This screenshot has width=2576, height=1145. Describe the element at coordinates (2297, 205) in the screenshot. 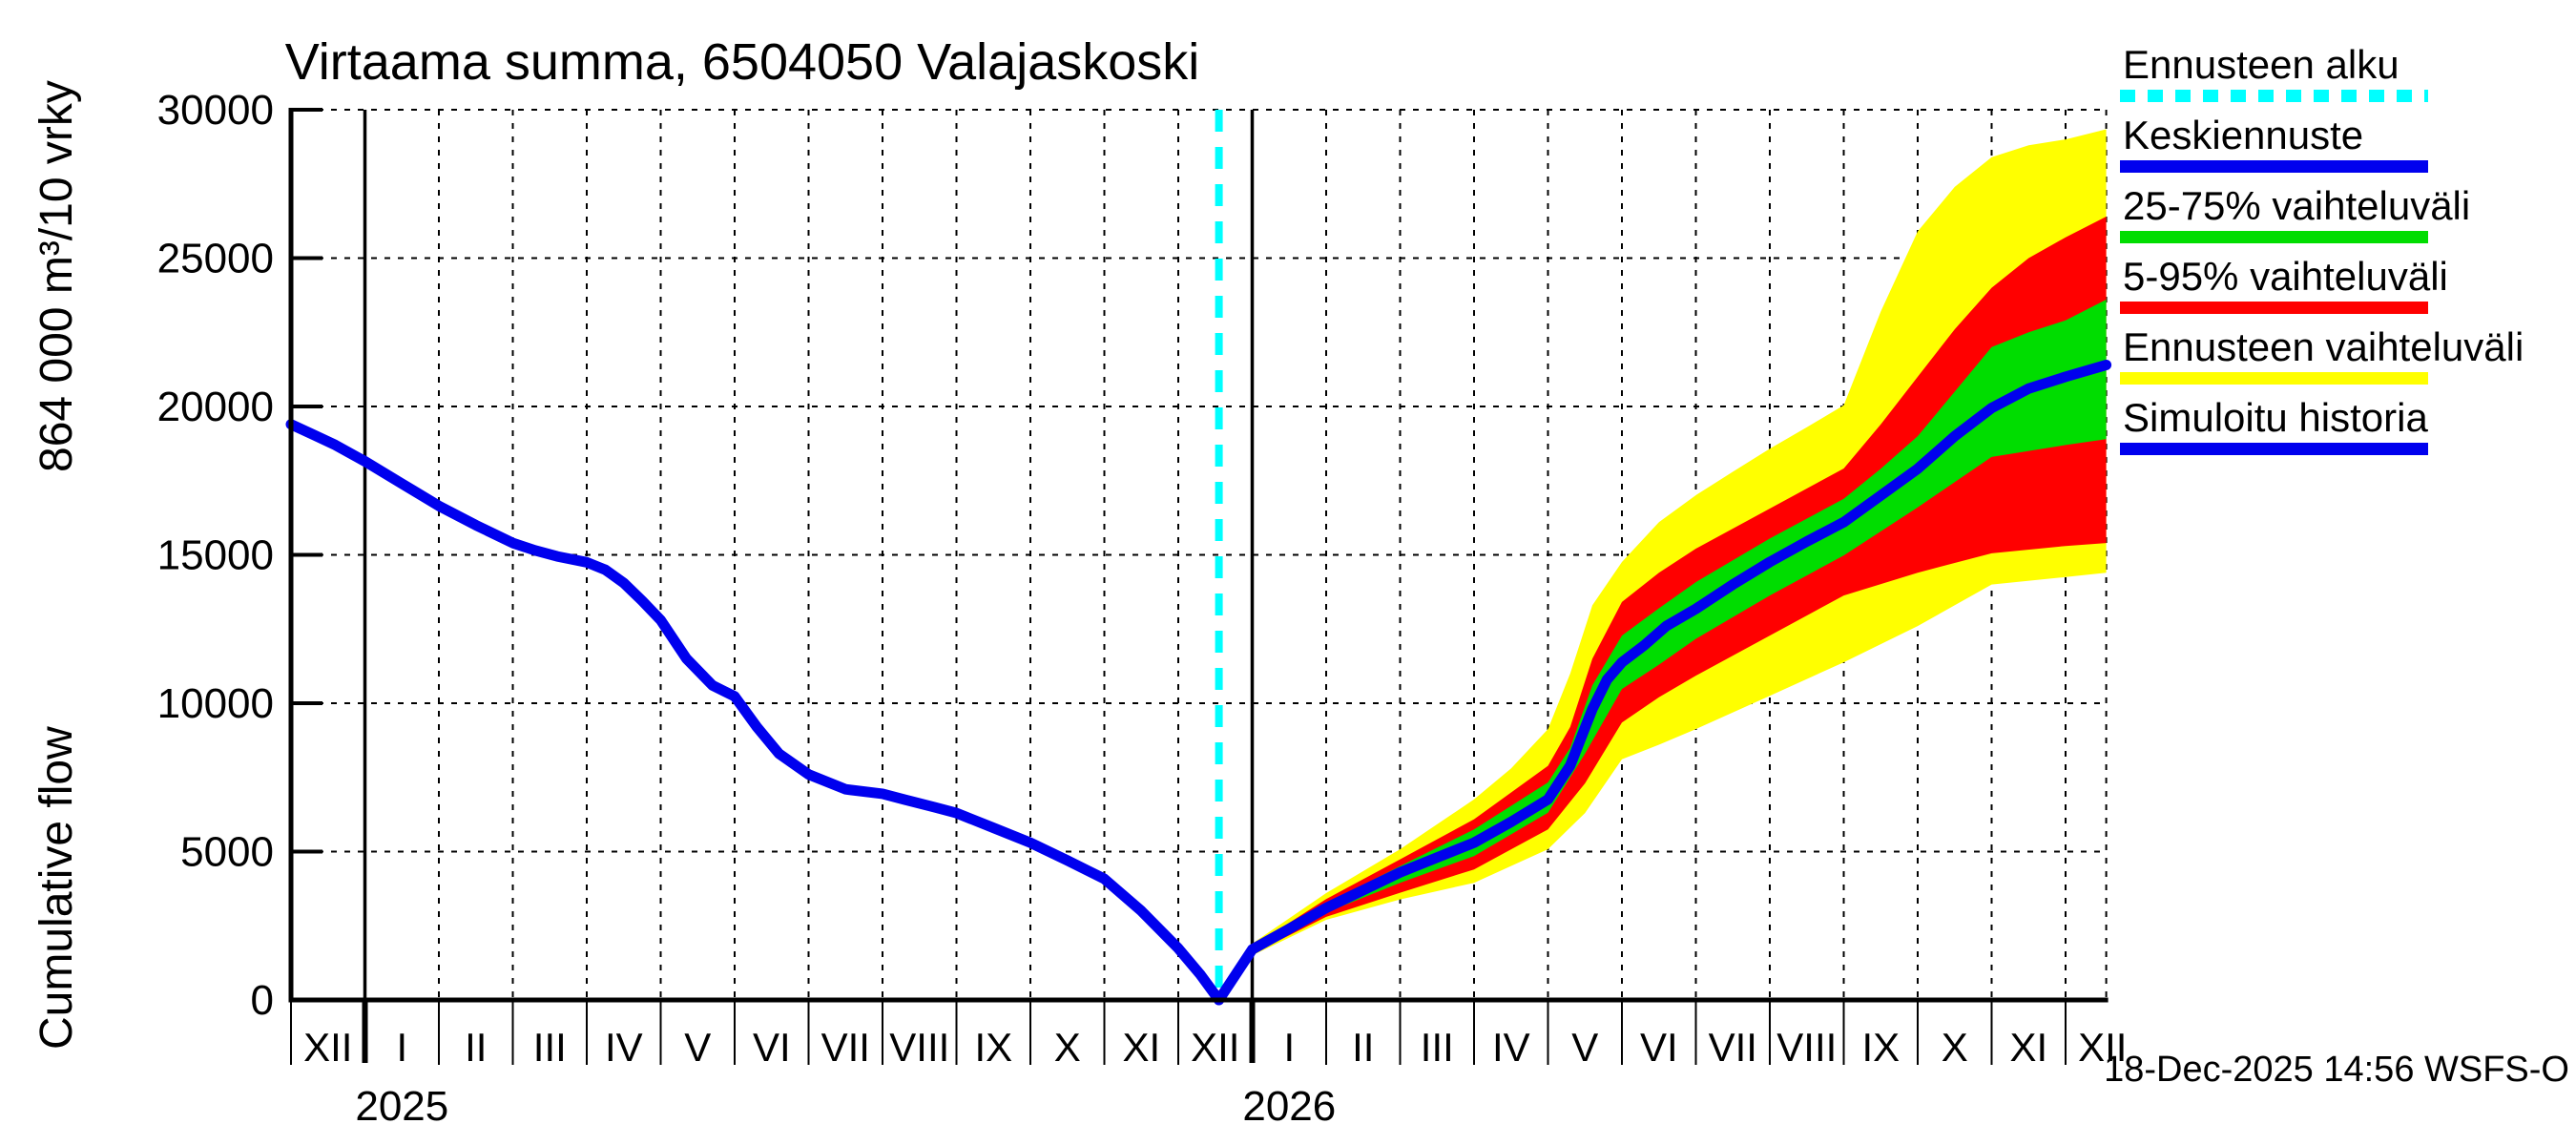

I see `legend-label: 25-75% vaihteluväli` at that location.